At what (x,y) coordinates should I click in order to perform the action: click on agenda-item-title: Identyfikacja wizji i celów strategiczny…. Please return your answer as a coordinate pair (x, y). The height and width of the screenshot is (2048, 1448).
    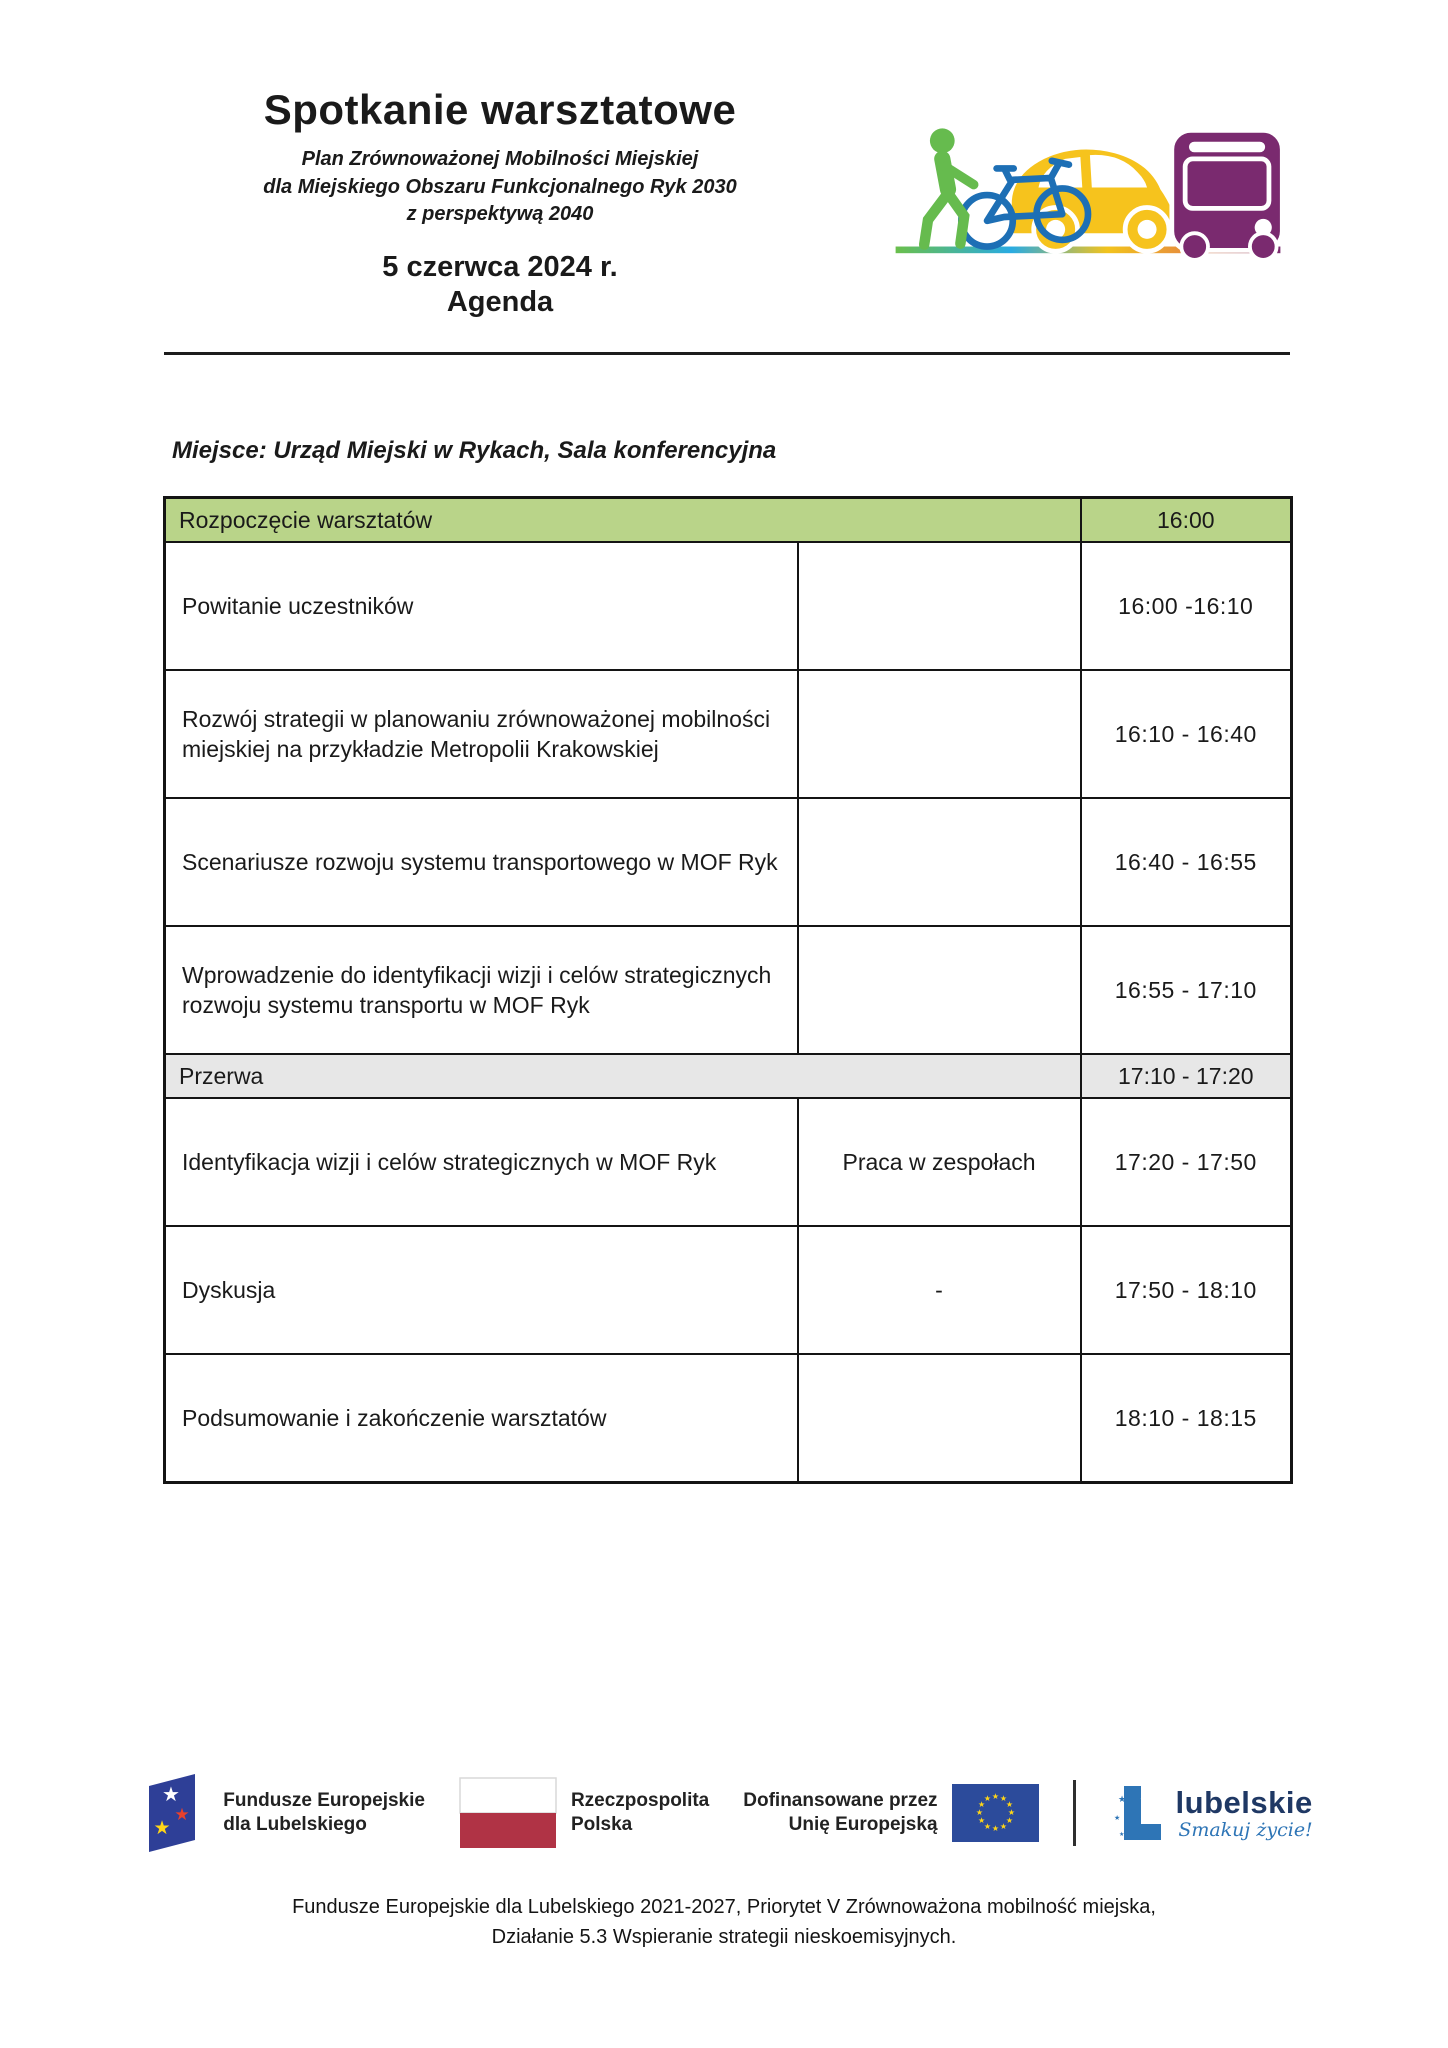
    Looking at the image, I should click on (481, 1162).